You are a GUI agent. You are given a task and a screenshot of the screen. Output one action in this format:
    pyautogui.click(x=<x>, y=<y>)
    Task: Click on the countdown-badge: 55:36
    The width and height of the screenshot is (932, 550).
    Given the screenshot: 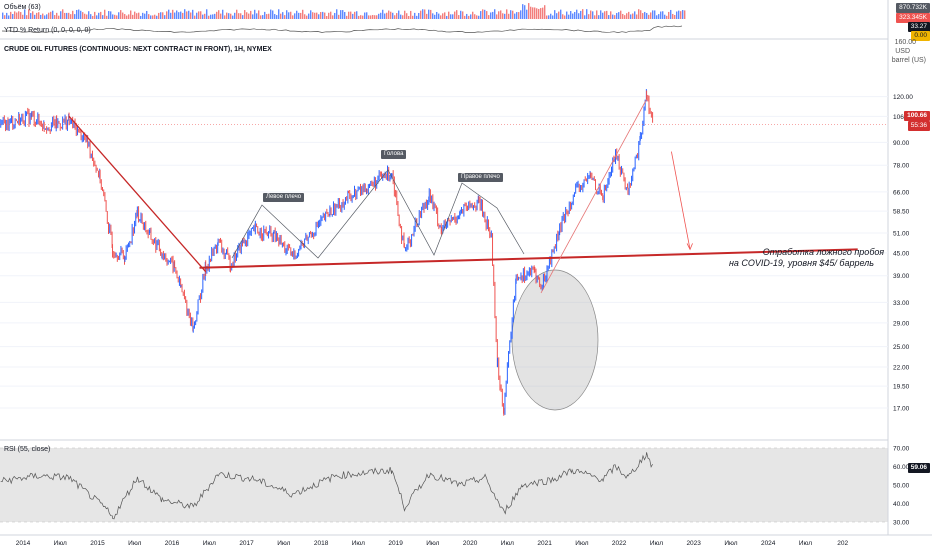 What is the action you would take?
    pyautogui.click(x=918, y=126)
    